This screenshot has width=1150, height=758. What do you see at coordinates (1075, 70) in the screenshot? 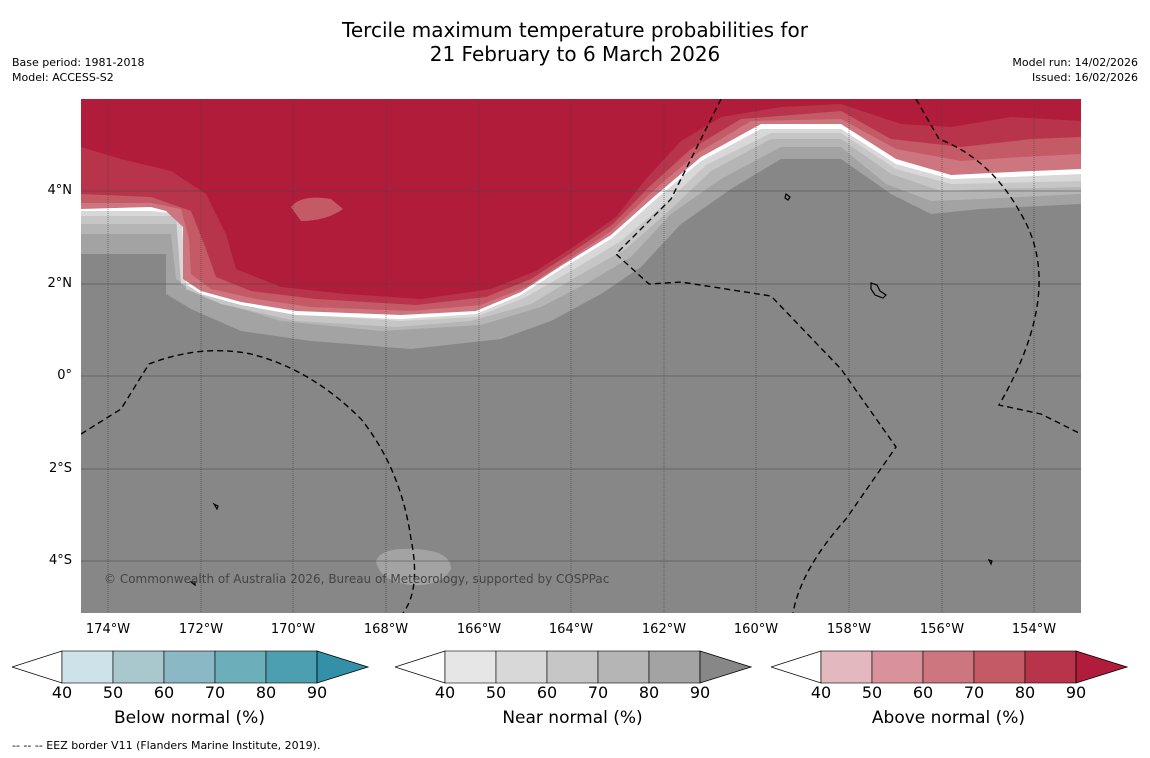
I see `meta-right: Model run: 14/02/2026 Issued: 16/02/2026` at bounding box center [1075, 70].